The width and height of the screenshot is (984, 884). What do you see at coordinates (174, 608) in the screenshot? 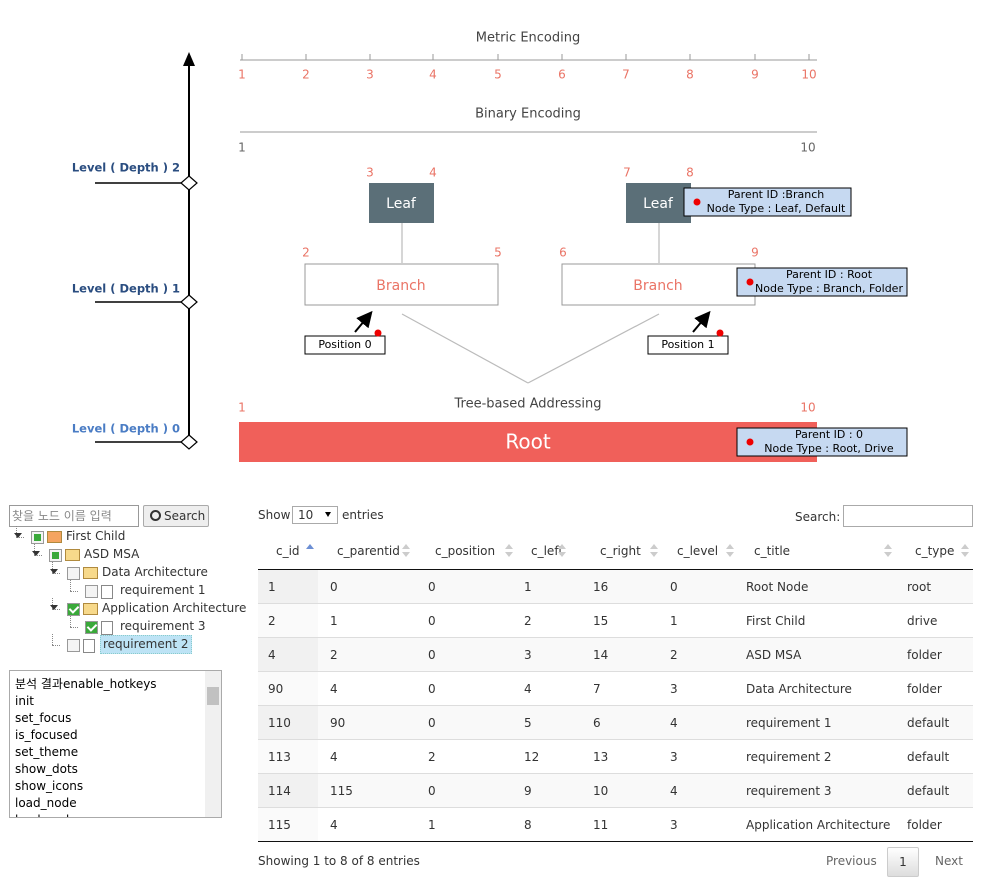
I see `tree-node-label: Application Architecture` at bounding box center [174, 608].